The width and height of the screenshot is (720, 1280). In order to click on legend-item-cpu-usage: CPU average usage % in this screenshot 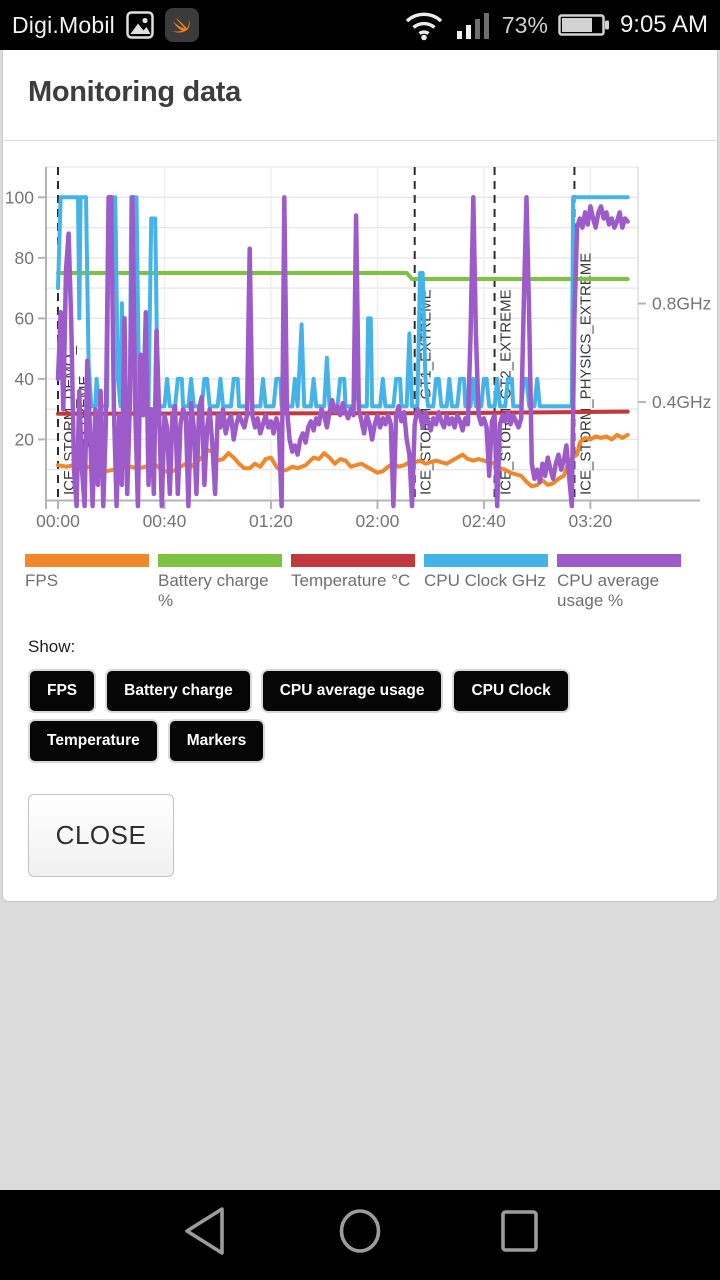, I will do `click(623, 582)`.